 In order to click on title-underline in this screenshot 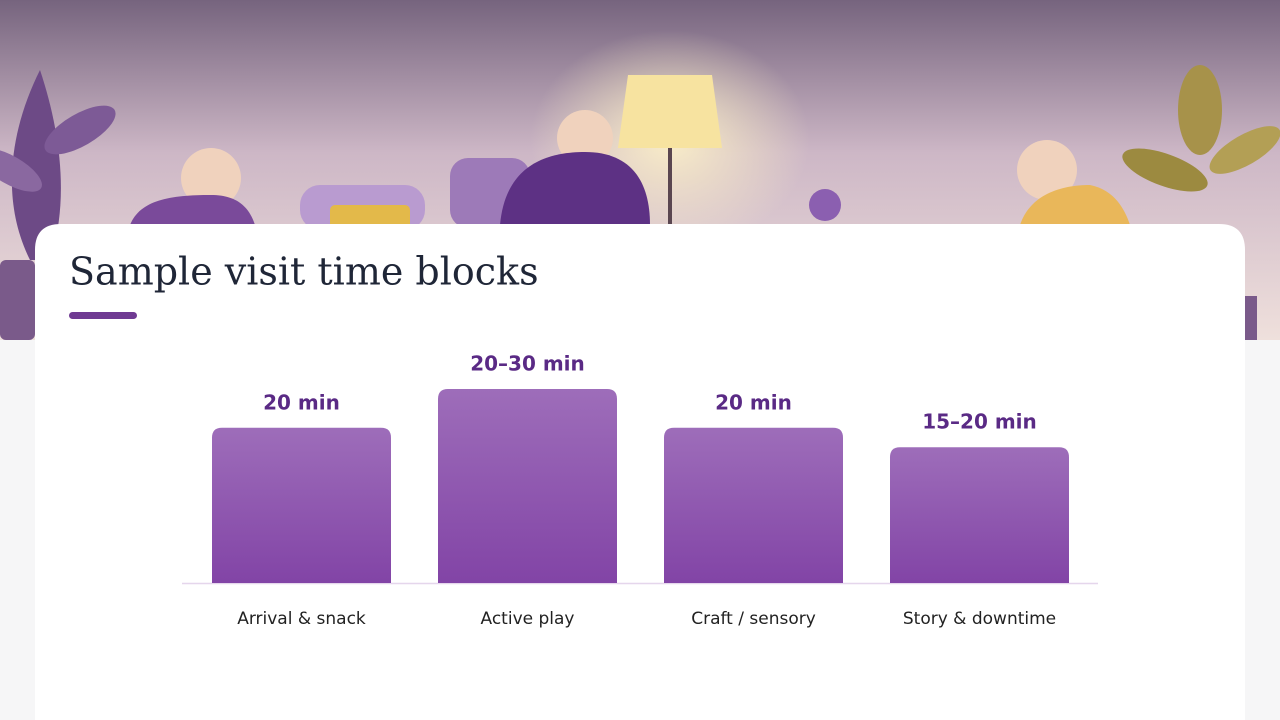, I will do `click(103, 315)`.